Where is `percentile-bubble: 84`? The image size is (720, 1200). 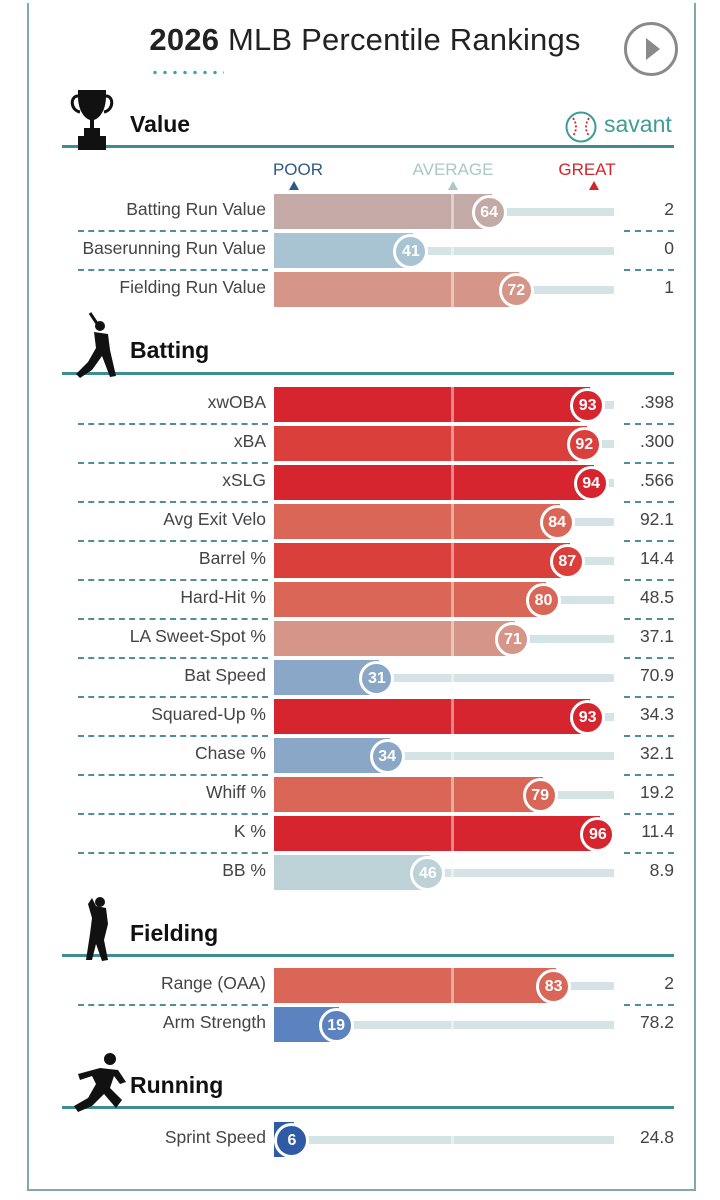 percentile-bubble: 84 is located at coordinates (557, 522).